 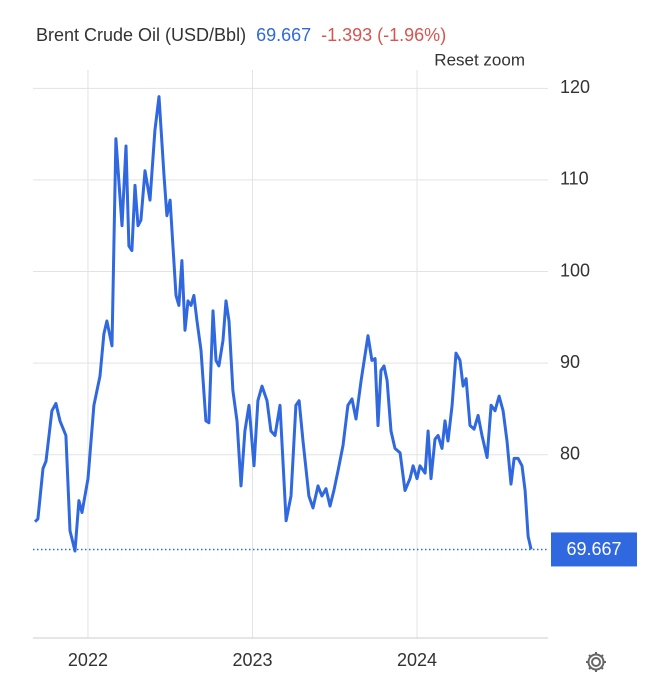 I want to click on x-tick-label: 2022, so click(x=88, y=660).